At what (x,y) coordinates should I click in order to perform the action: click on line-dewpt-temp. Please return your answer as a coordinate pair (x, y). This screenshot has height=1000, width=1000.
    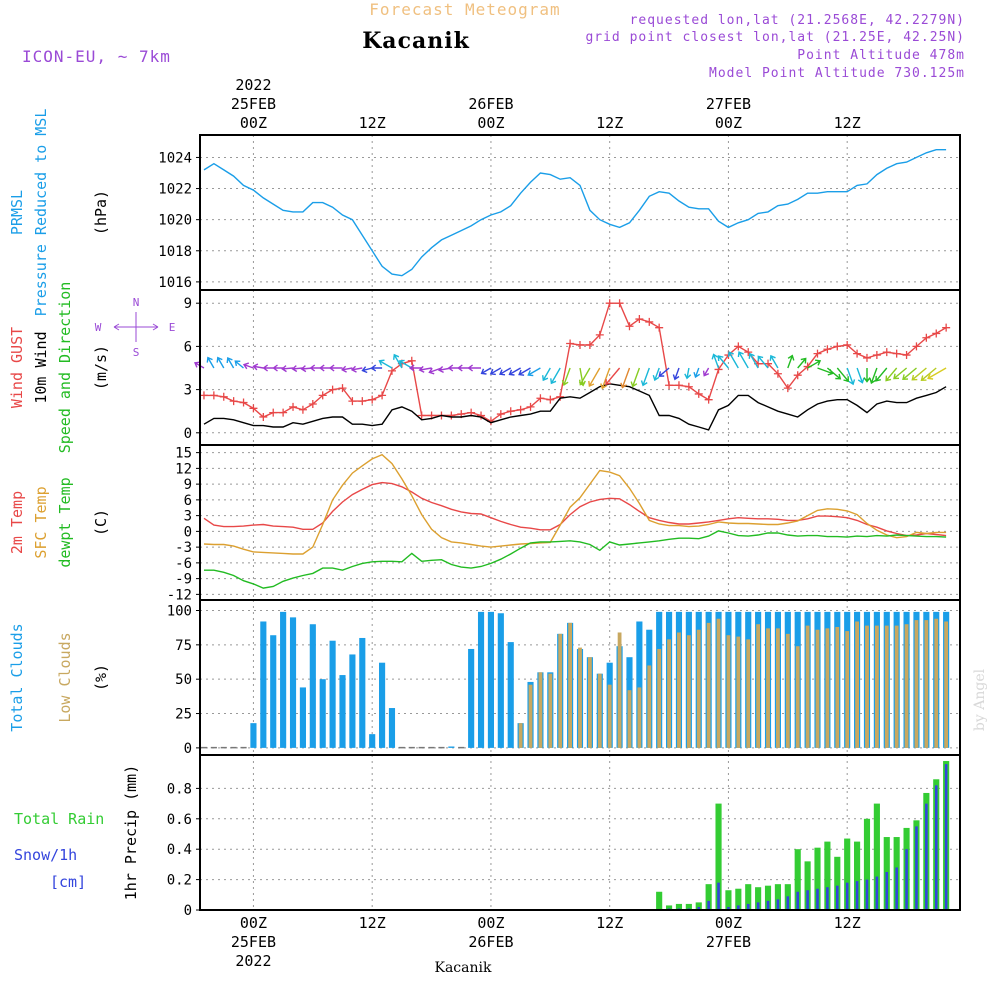
    Looking at the image, I should click on (575, 559).